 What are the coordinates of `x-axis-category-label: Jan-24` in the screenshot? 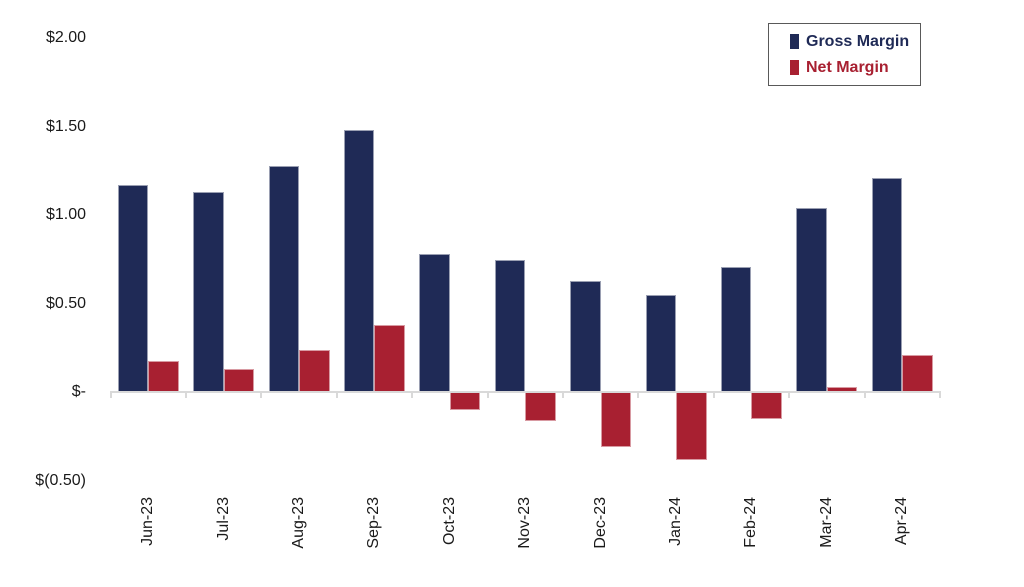 It's located at (676, 521).